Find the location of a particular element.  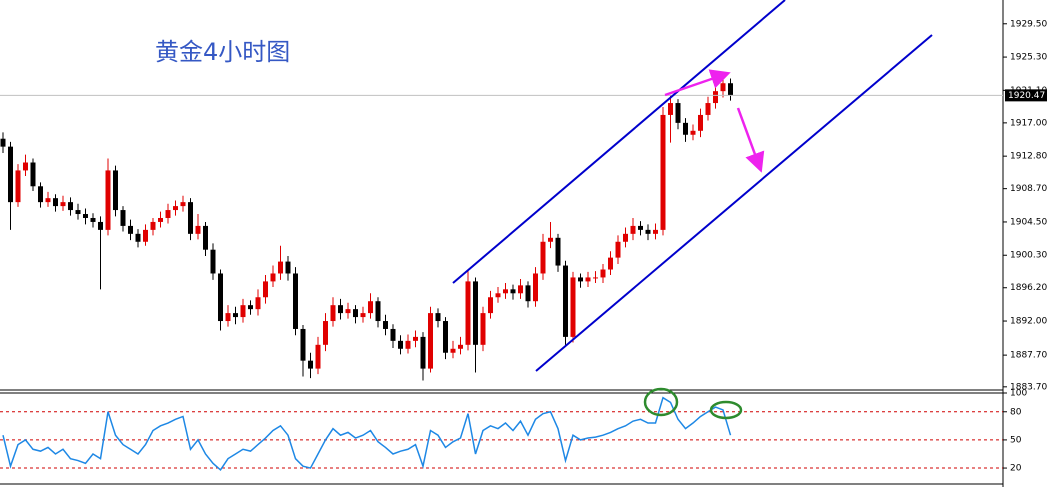

y-tick-label: 1883.70 is located at coordinates (1028, 387).